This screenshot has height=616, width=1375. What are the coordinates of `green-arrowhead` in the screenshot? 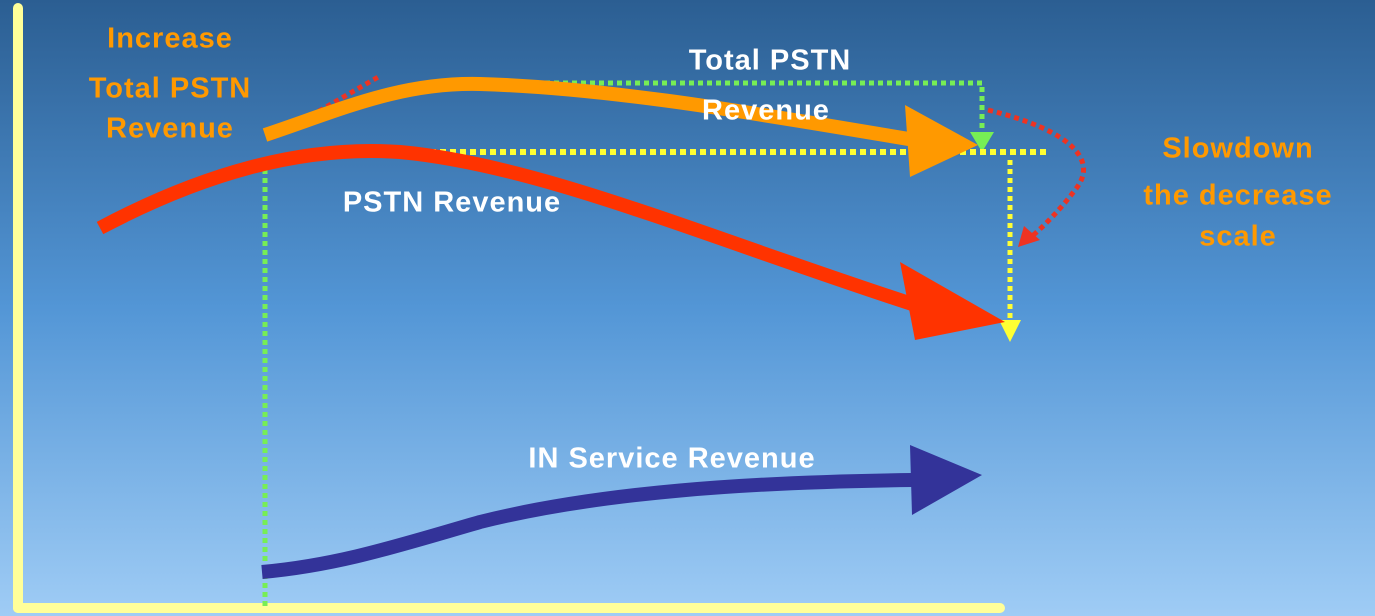 It's located at (982, 142).